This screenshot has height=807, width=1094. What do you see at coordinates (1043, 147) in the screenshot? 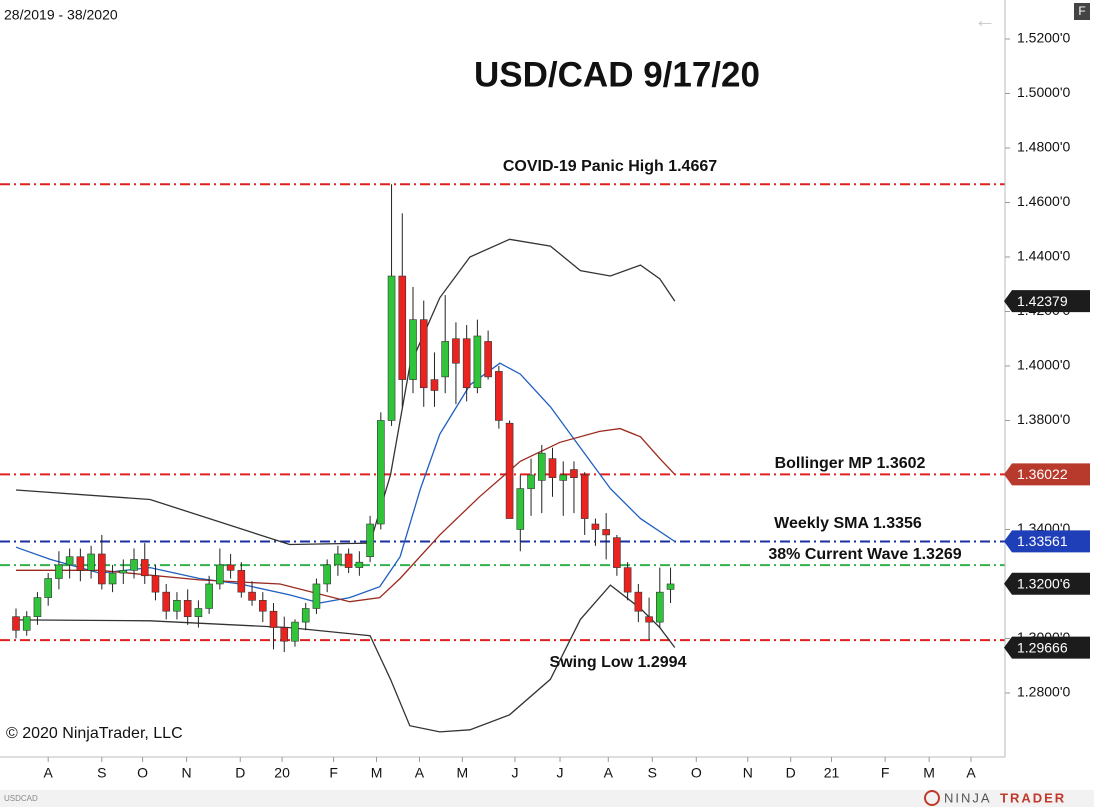
I see `y-tick-label: 1.4800'0` at bounding box center [1043, 147].